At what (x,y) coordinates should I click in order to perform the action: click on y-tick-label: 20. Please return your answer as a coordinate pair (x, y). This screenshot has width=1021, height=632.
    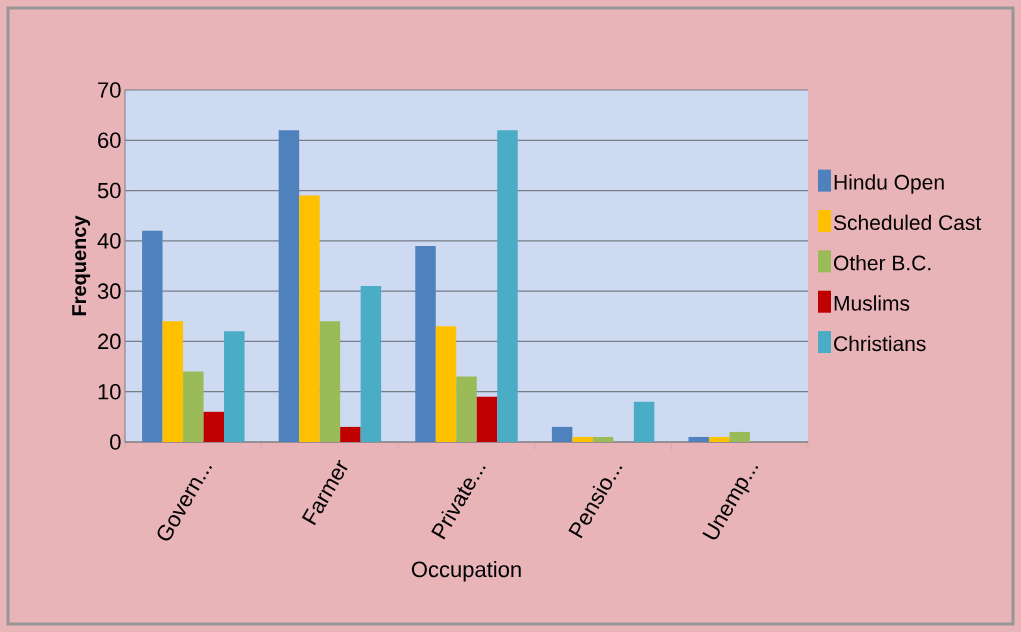
    Looking at the image, I should click on (109, 341).